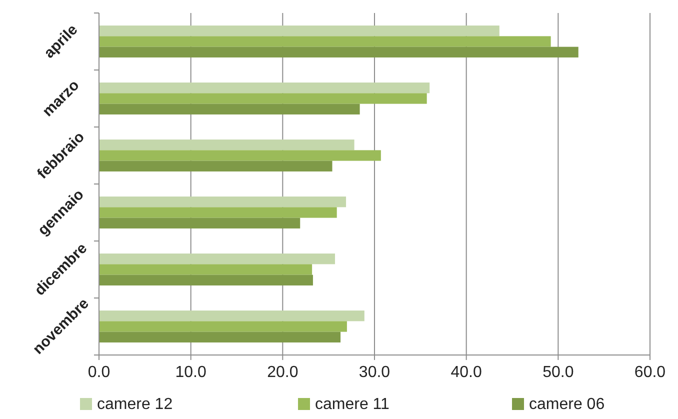 This screenshot has width=678, height=419. Describe the element at coordinates (466, 372) in the screenshot. I see `x-tick-label: 40.0` at that location.